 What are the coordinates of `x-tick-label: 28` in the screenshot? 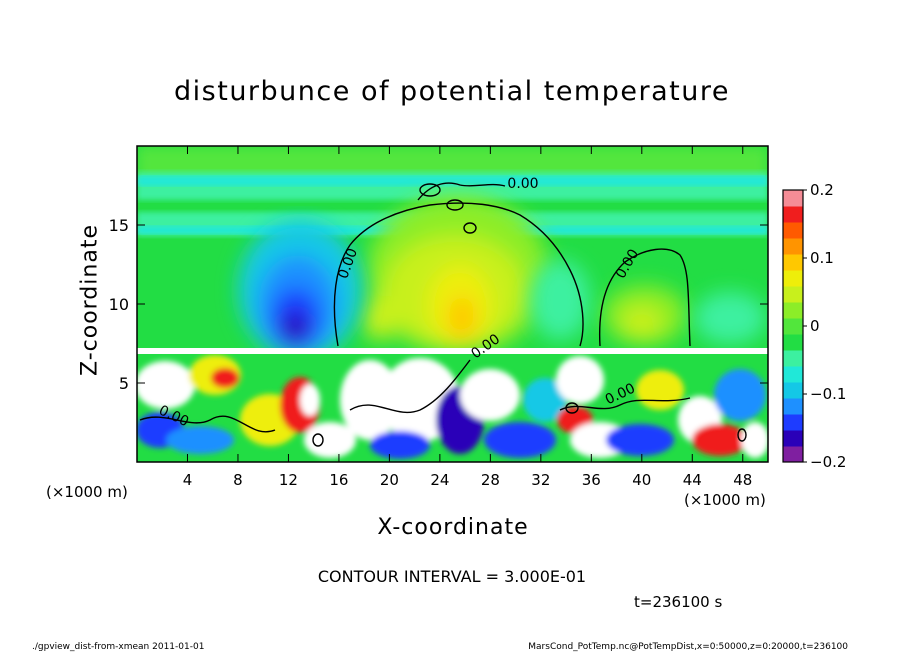 It's located at (490, 480).